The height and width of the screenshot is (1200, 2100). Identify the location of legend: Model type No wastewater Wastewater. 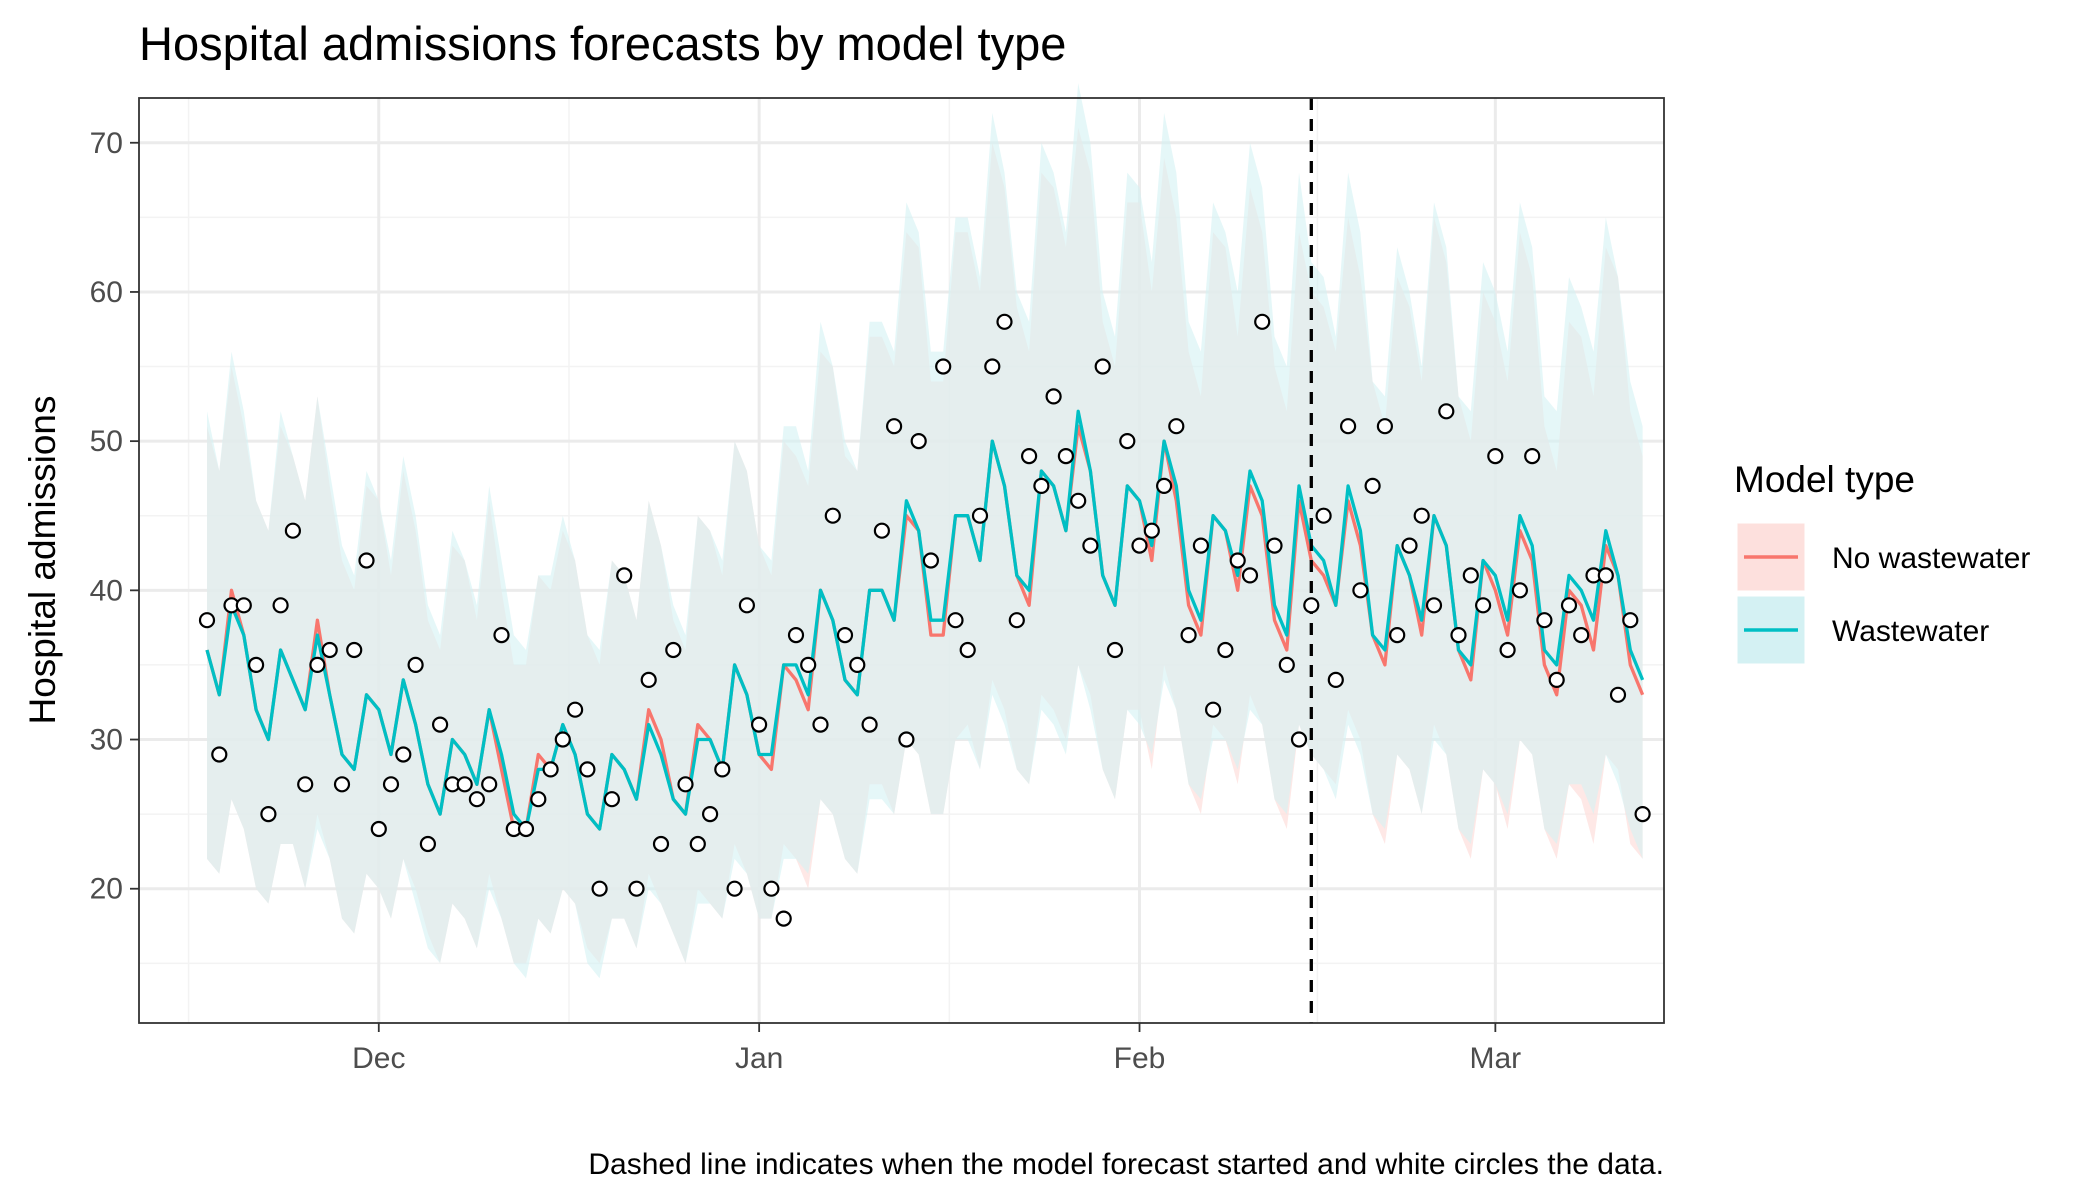
(1882, 561).